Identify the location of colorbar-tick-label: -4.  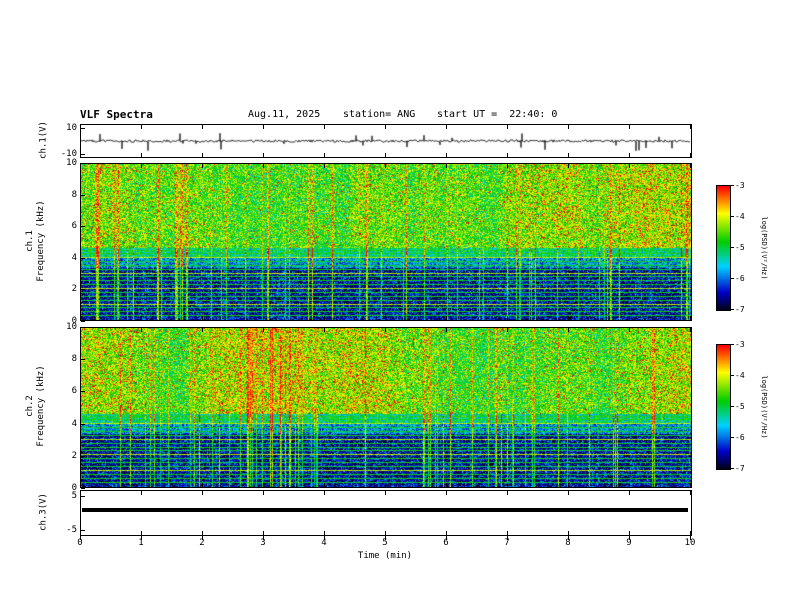
(740, 375).